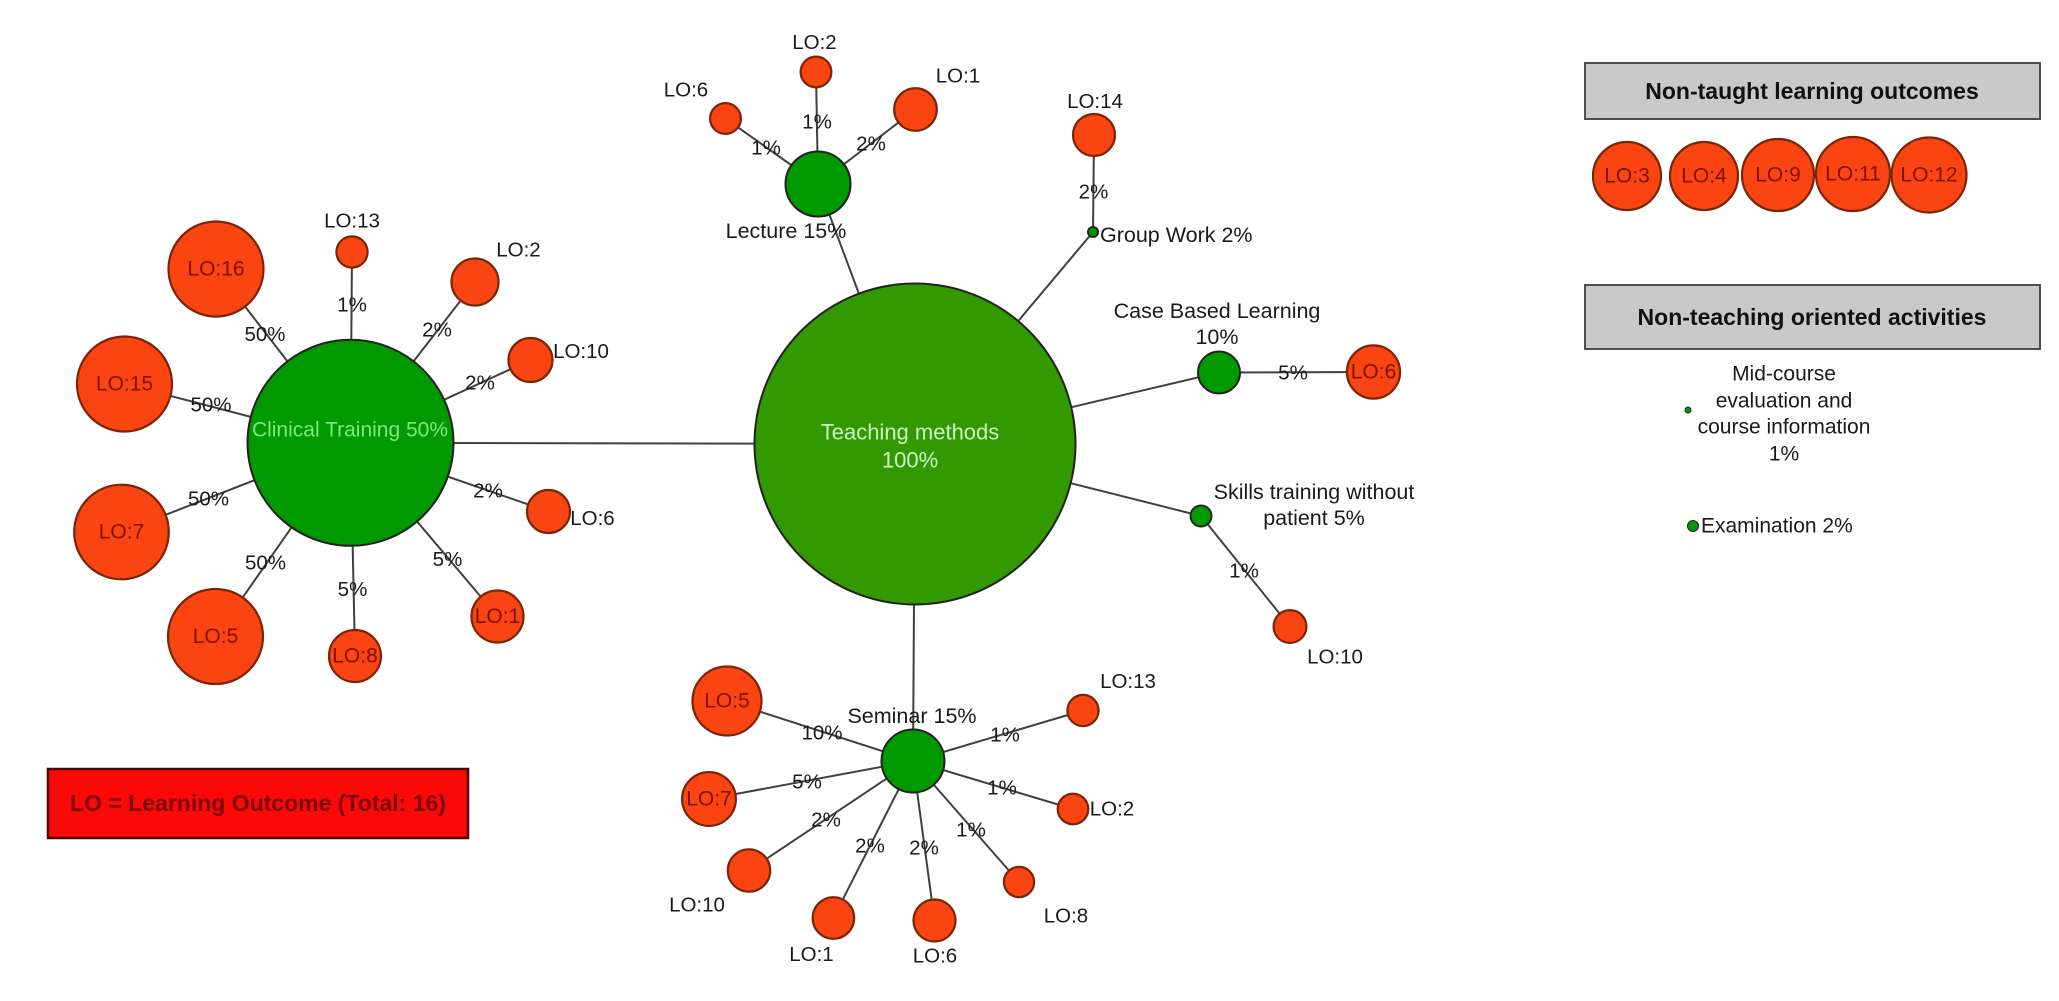 The width and height of the screenshot is (2059, 1001). I want to click on svg-text: Examination 2%, so click(1777, 526).